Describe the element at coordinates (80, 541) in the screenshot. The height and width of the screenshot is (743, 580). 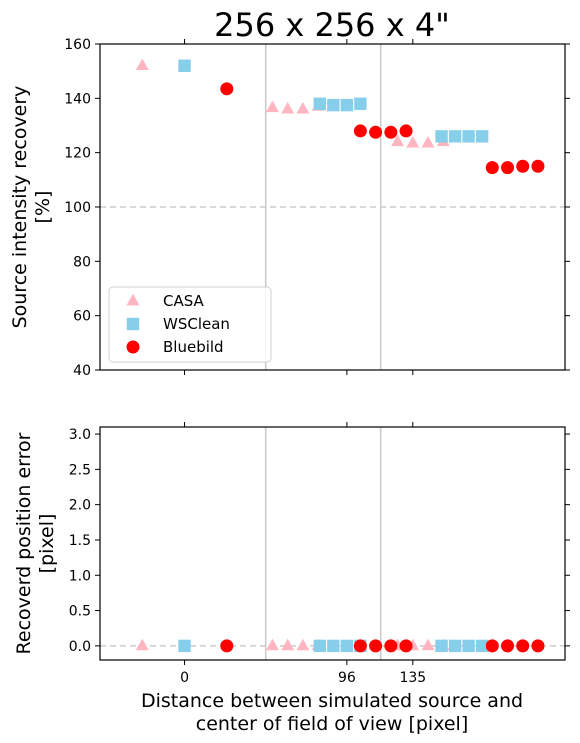
I see `y-tick-label: 1.5` at that location.